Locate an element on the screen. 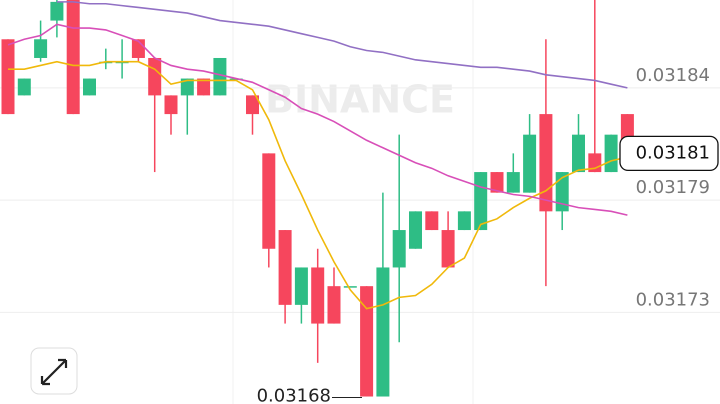 The width and height of the screenshot is (720, 404). last-price-box is located at coordinates (669, 153).